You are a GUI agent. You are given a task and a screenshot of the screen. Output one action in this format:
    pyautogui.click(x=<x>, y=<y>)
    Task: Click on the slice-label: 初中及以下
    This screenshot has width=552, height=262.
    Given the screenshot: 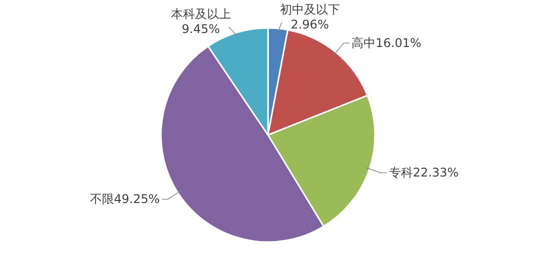 What is the action you would take?
    pyautogui.click(x=310, y=9)
    